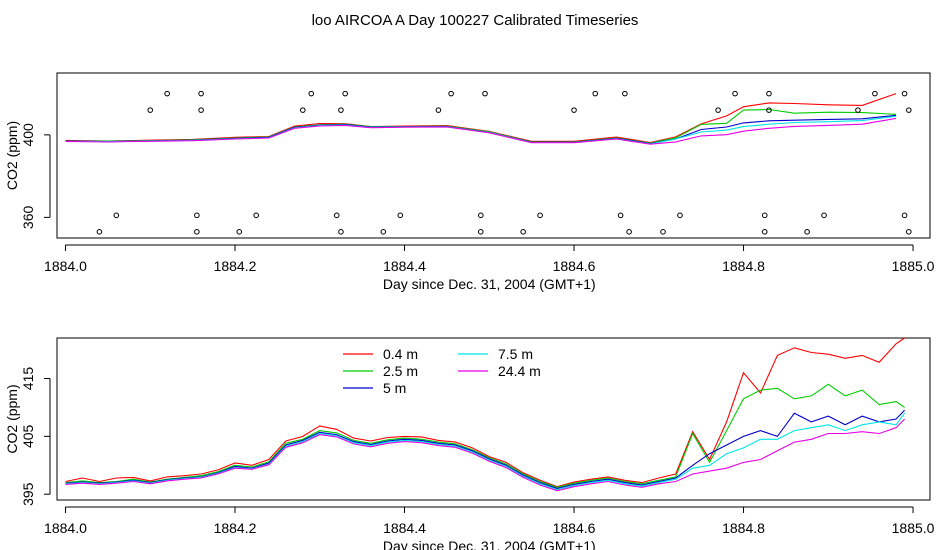 This screenshot has width=950, height=550. Describe the element at coordinates (28, 494) in the screenshot. I see `y-tick-label: 395` at that location.